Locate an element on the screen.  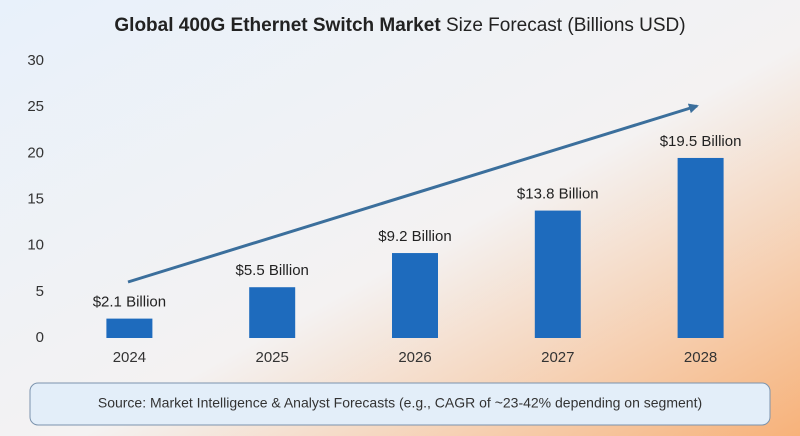
x-tick-label: 2026 is located at coordinates (414, 357).